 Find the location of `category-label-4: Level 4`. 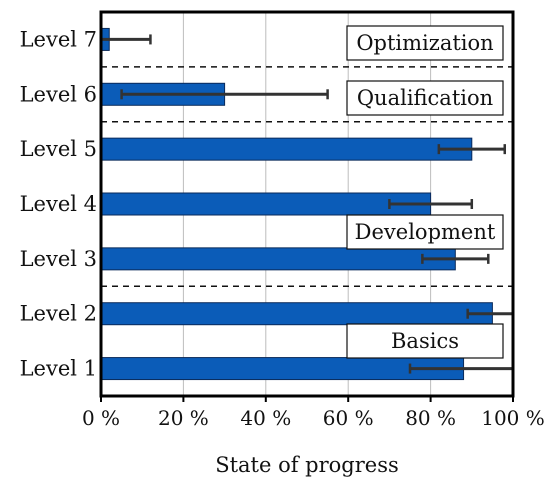

category-label-4: Level 4 is located at coordinates (58, 204).